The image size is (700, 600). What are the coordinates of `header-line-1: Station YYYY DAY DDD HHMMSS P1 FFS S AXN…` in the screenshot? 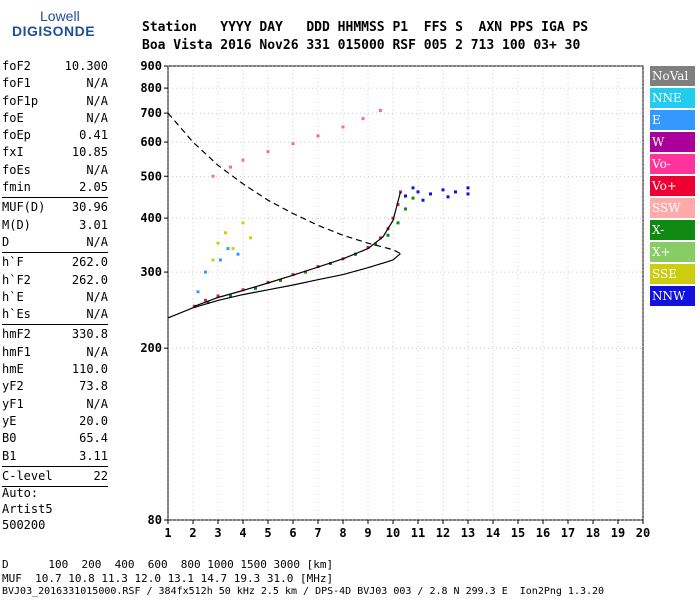 It's located at (365, 27).